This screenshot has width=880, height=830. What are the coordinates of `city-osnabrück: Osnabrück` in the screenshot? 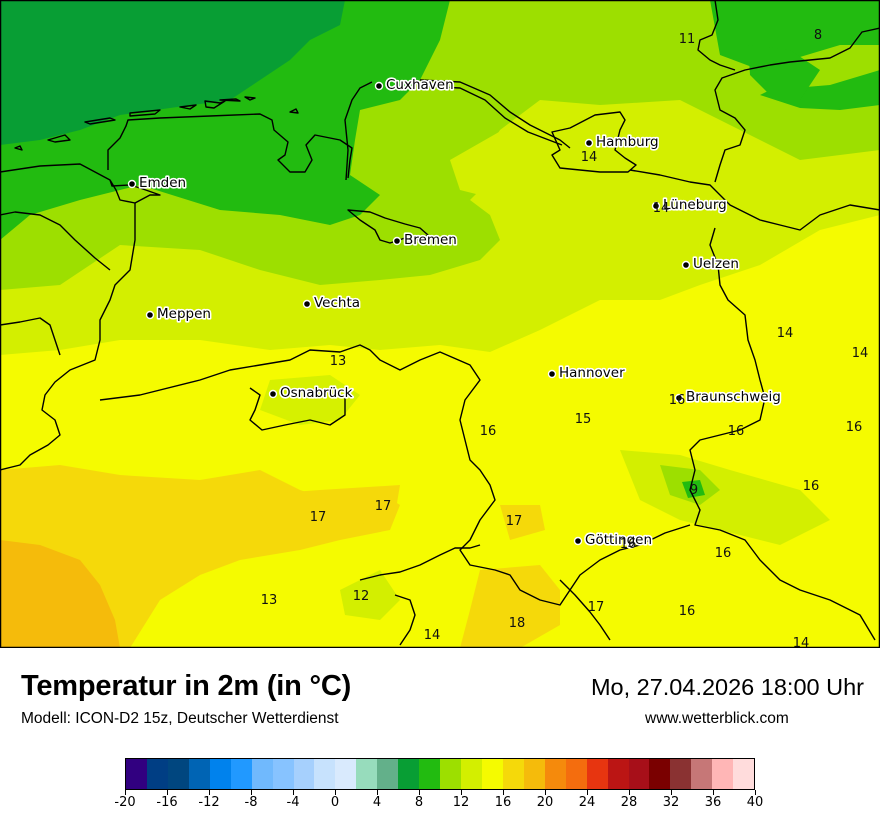 It's located at (311, 393).